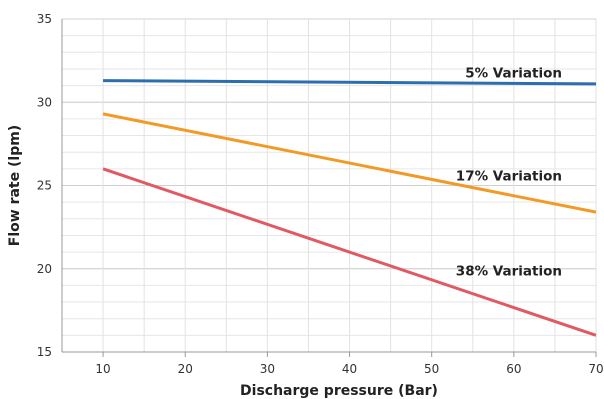 The image size is (604, 399). I want to click on series-annotation-2: 17% Variation, so click(509, 177).